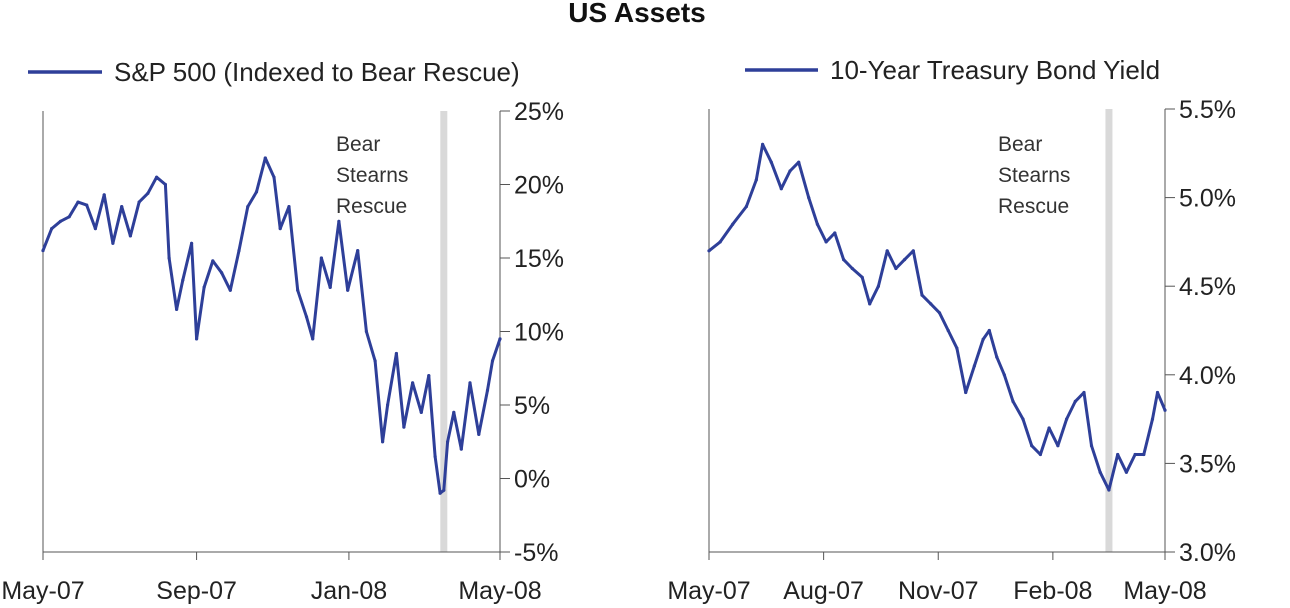 The image size is (1290, 608). I want to click on y-tick-label: 0%, so click(532, 480).